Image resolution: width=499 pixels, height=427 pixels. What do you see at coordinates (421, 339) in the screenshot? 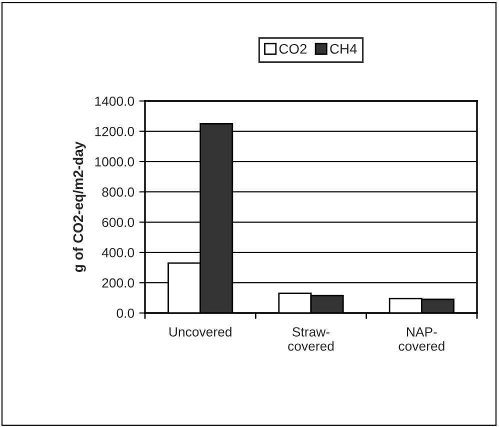
I see `x-tick-label: NAP- covered` at bounding box center [421, 339].